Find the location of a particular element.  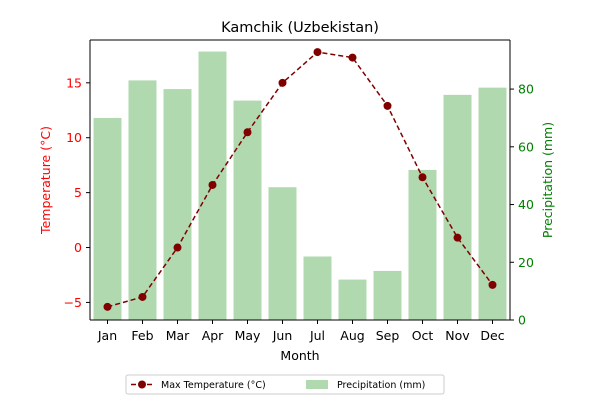

legend-precipitation-swatch is located at coordinates (317, 384).